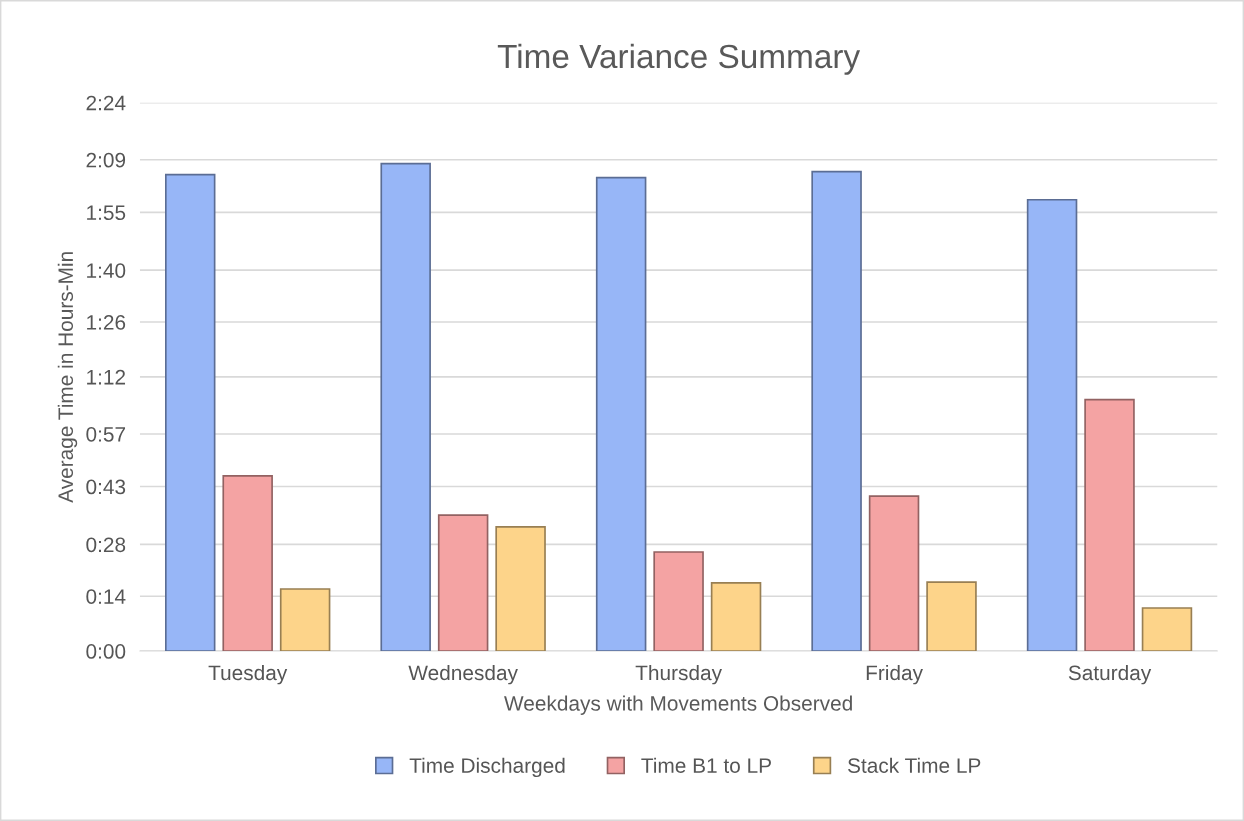  Describe the element at coordinates (106, 651) in the screenshot. I see `y-tick-label: 0:00` at that location.